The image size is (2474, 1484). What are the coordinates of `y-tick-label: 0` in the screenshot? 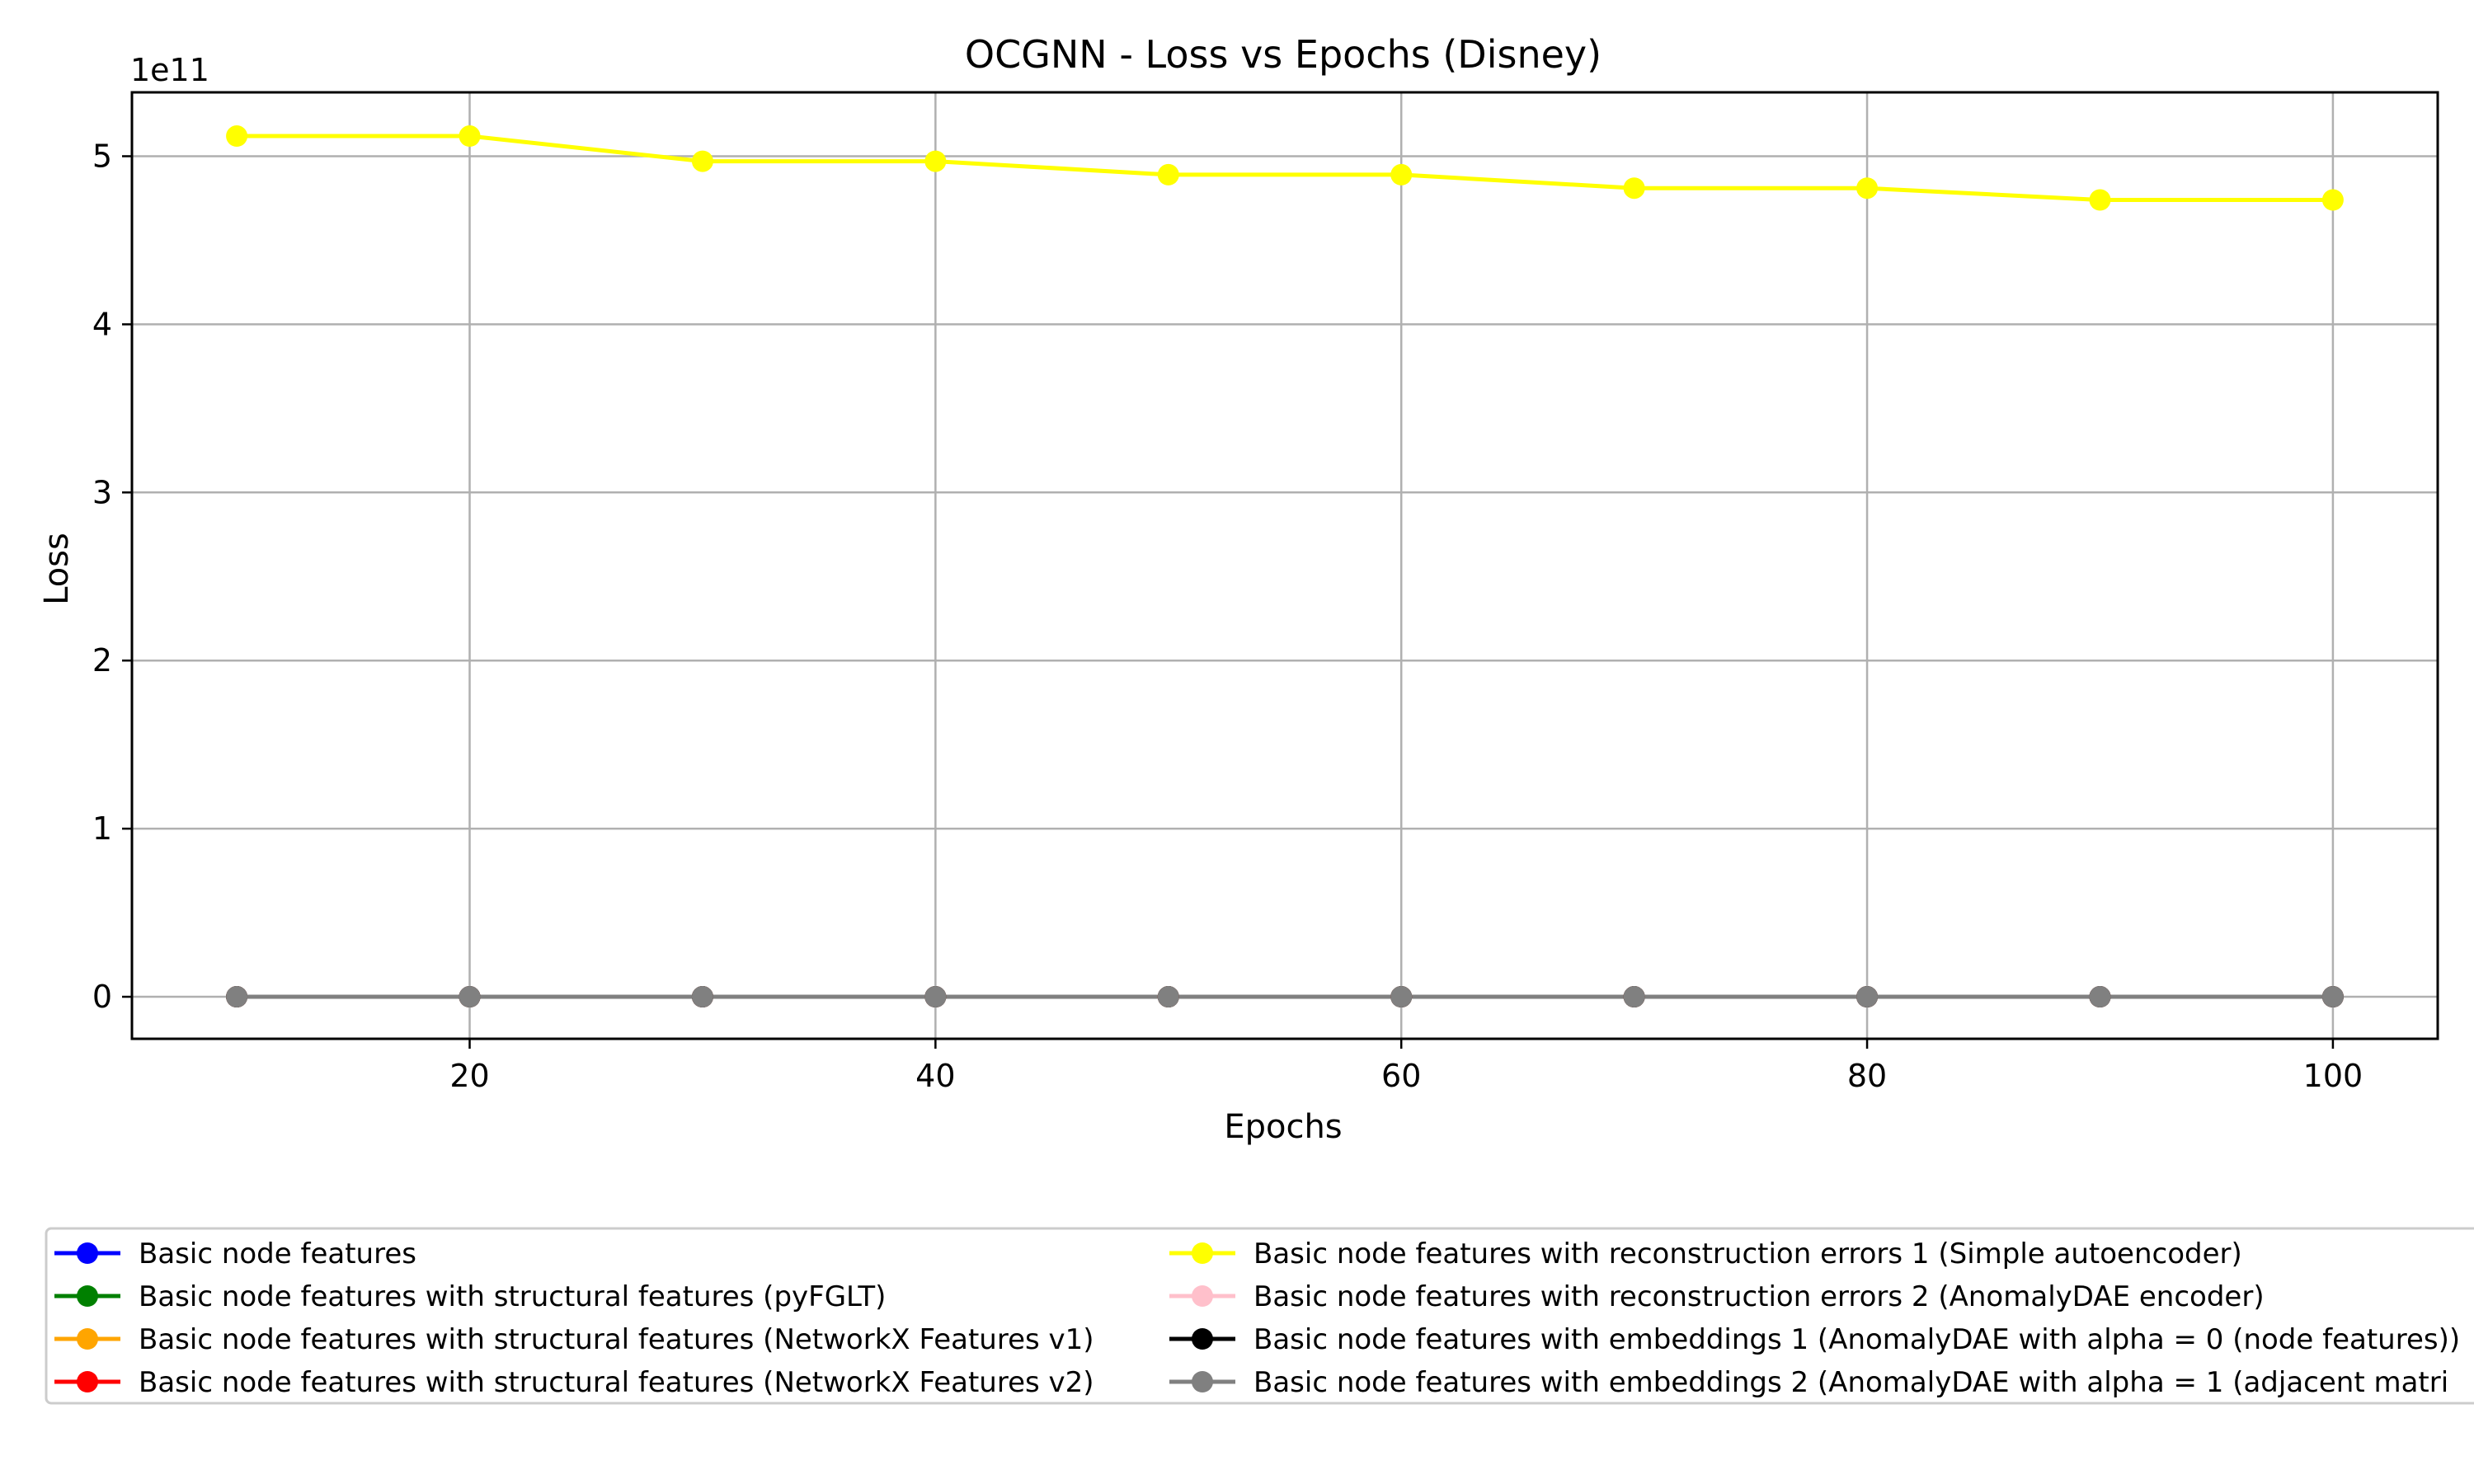 It's located at (102, 997).